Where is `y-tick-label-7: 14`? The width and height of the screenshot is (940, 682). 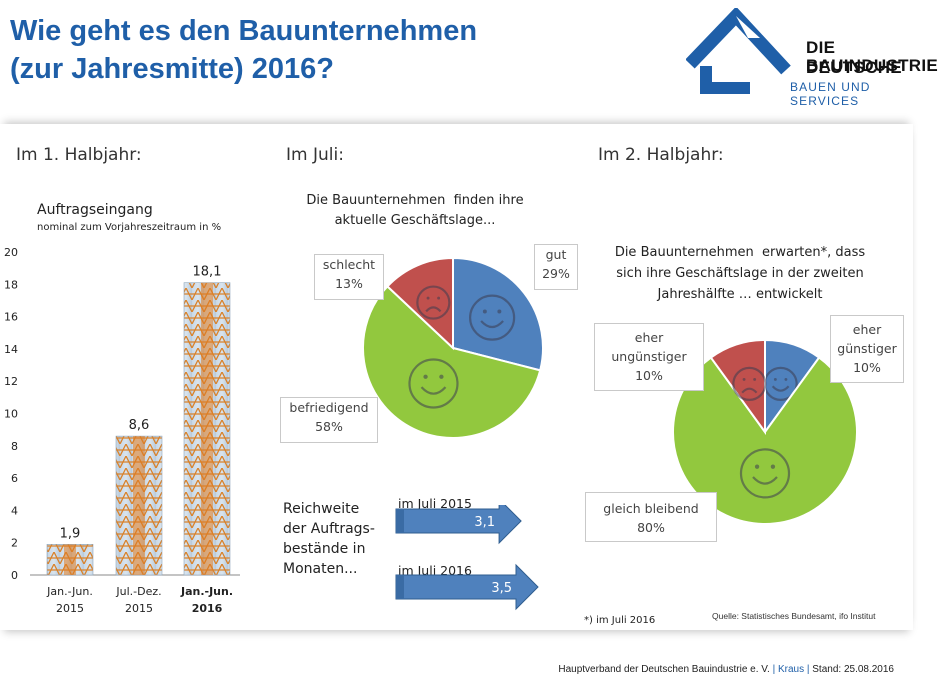 y-tick-label-7: 14 is located at coordinates (11, 349).